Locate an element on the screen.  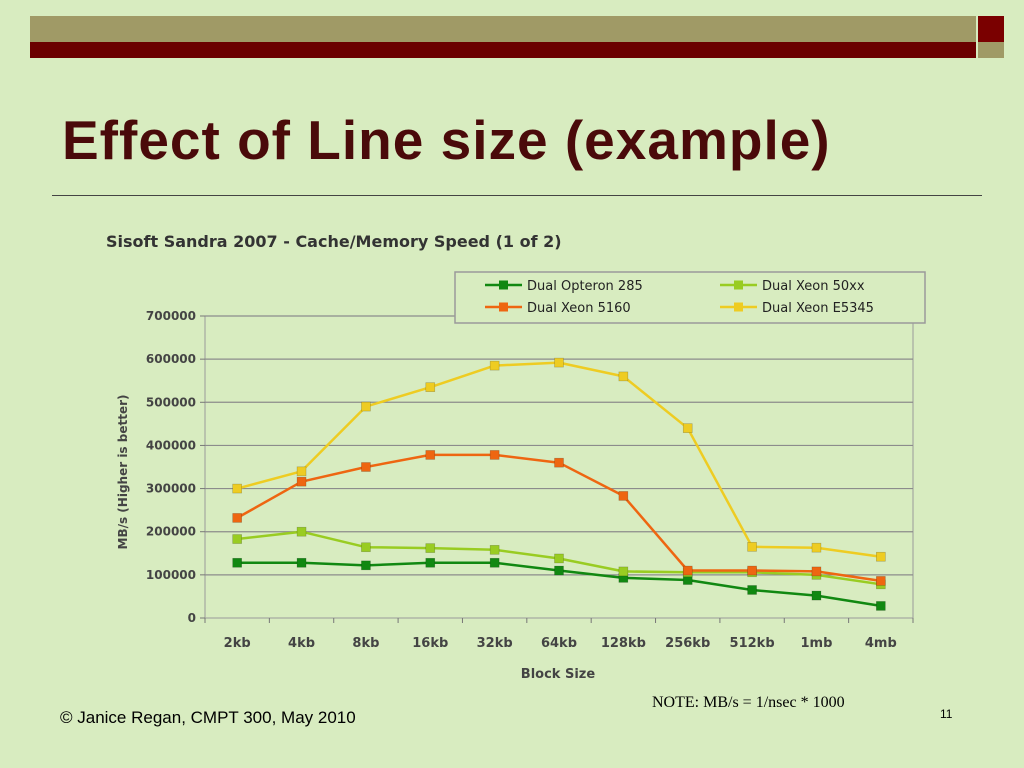
legend-label: Dual Xeon E5345 is located at coordinates (818, 308).